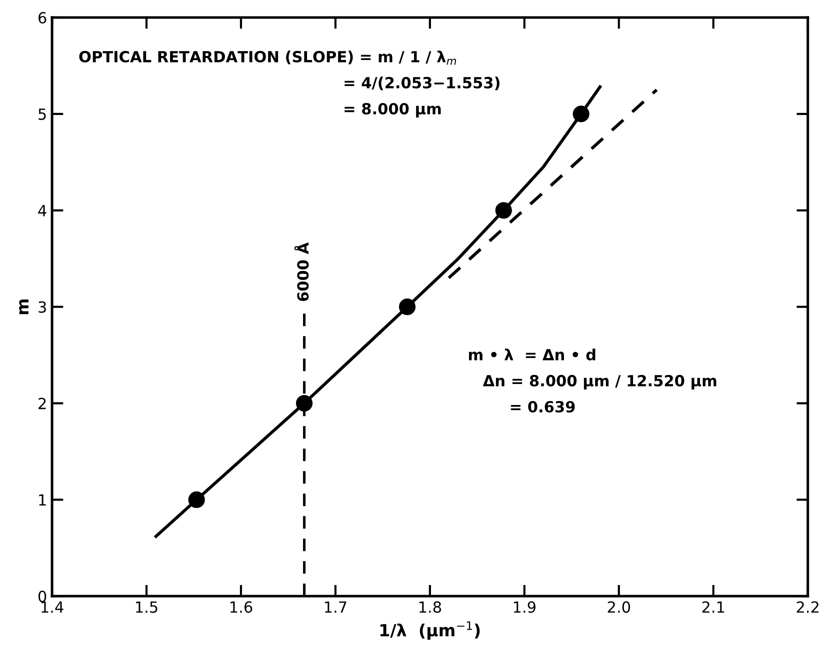 The image size is (826, 648). What do you see at coordinates (430, 607) in the screenshot?
I see `x-tick-label: 1.8` at bounding box center [430, 607].